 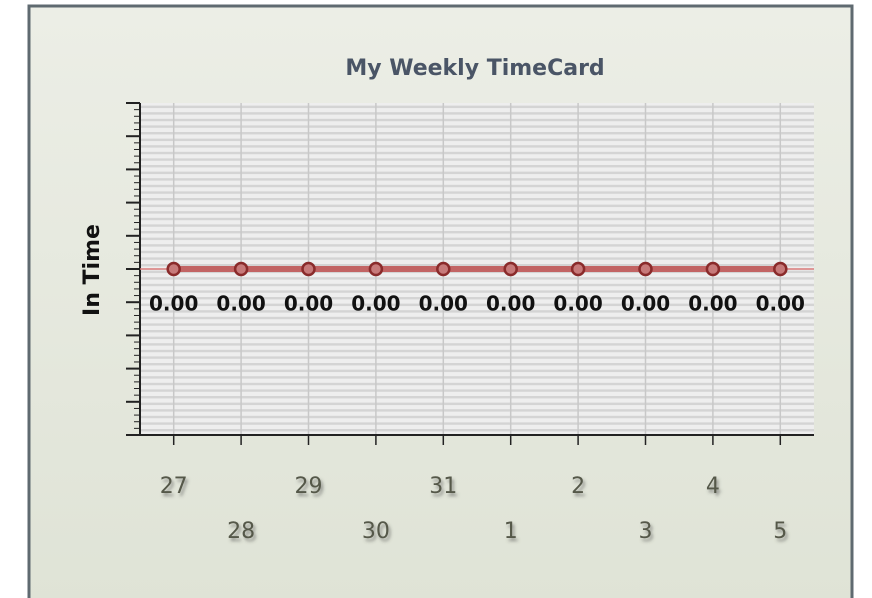 I want to click on x-tick-label: 27, so click(x=174, y=486).